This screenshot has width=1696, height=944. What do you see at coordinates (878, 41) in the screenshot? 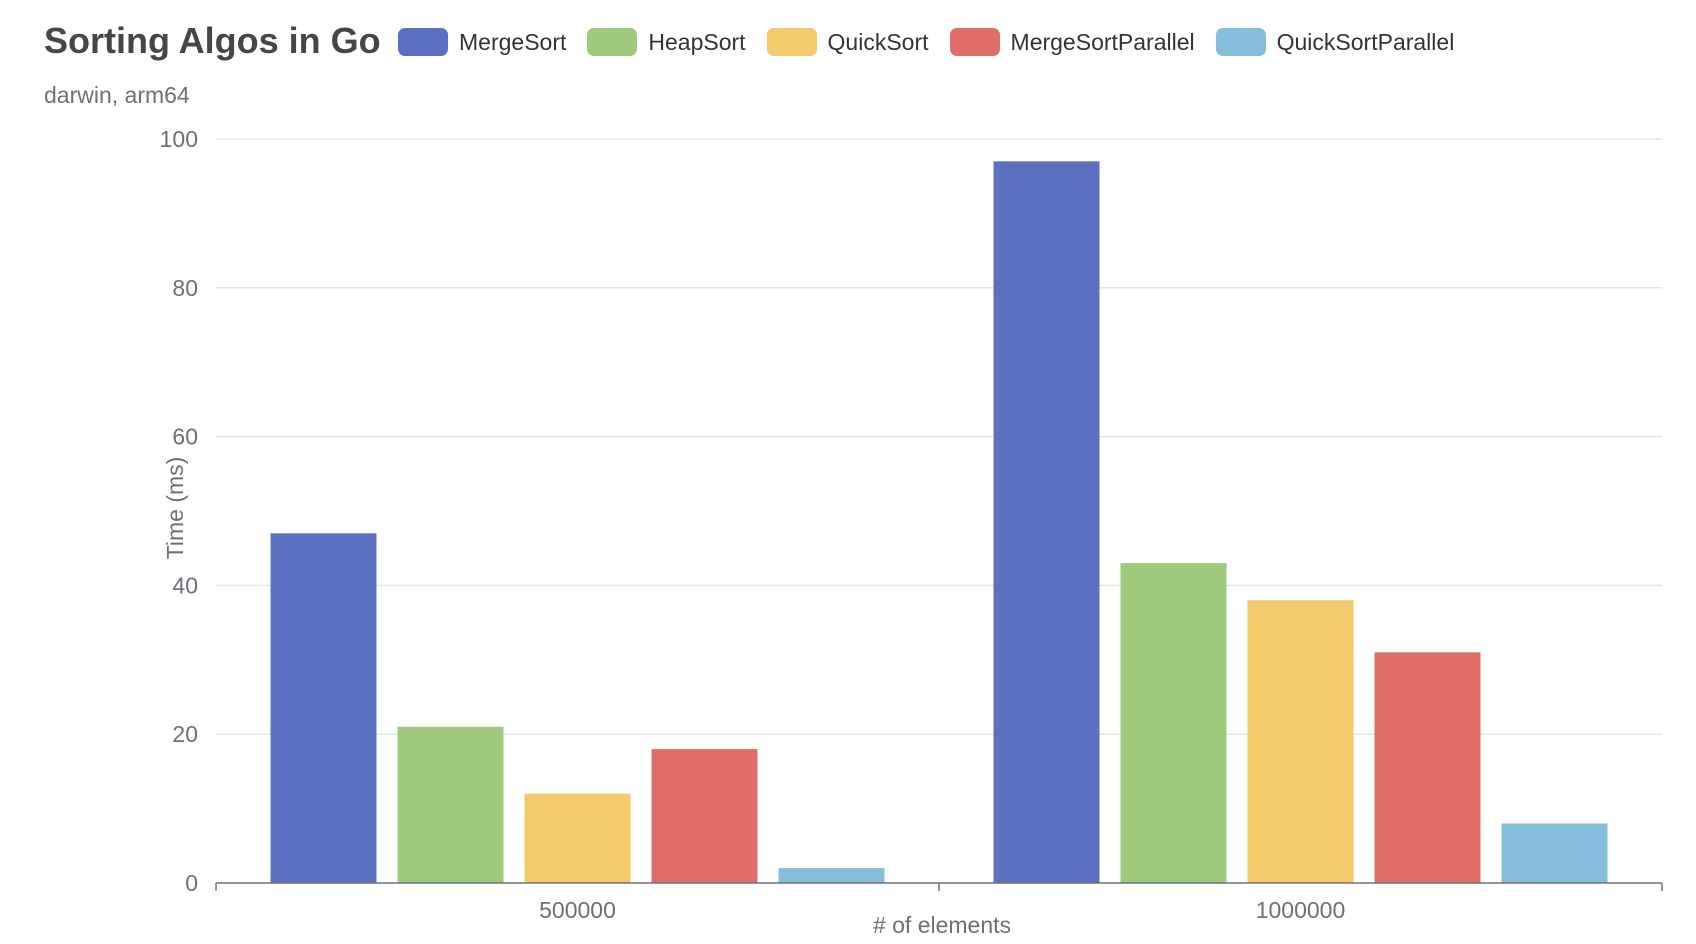
I see `legend-label: QuickSort` at bounding box center [878, 41].